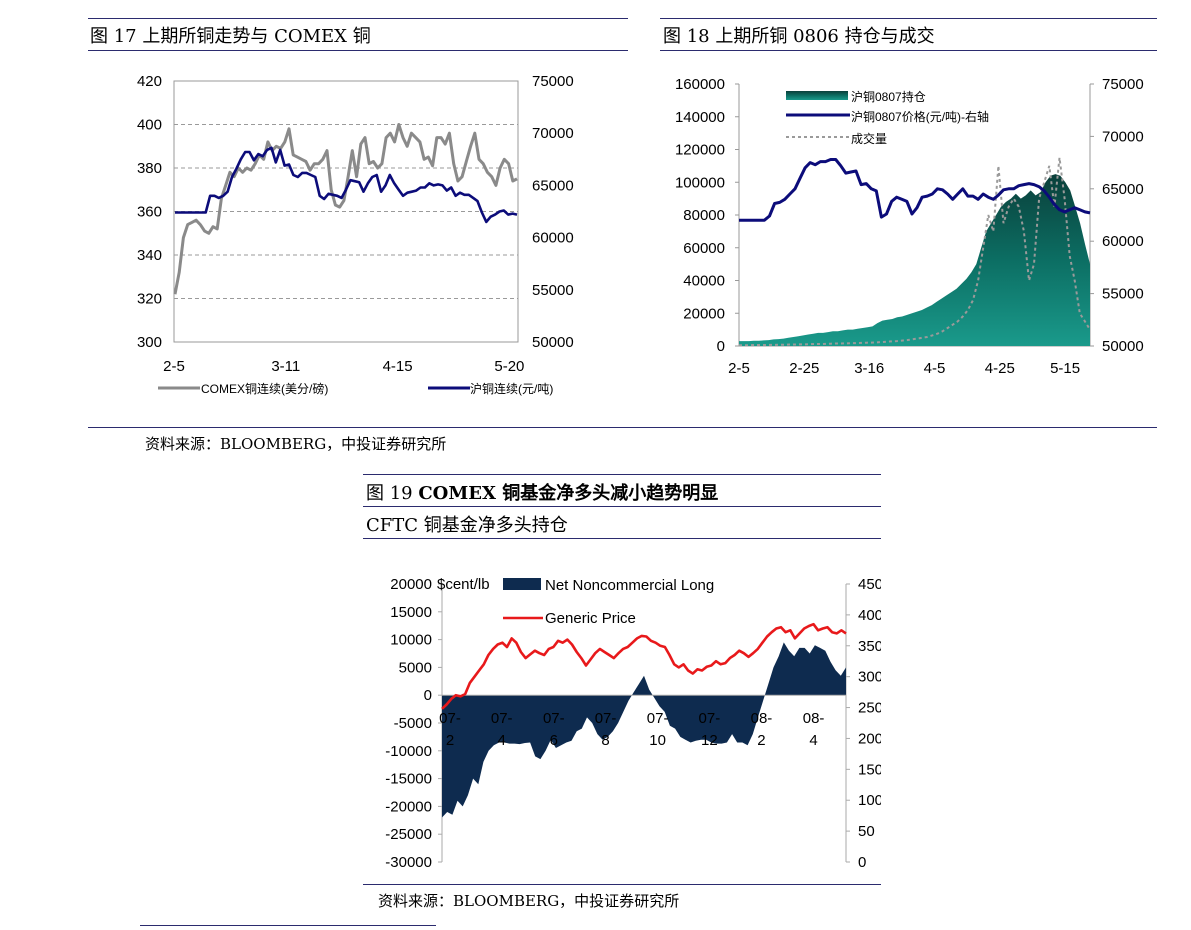  Describe the element at coordinates (862, 862) in the screenshot. I see `right-axis-tick-label: 0` at that location.